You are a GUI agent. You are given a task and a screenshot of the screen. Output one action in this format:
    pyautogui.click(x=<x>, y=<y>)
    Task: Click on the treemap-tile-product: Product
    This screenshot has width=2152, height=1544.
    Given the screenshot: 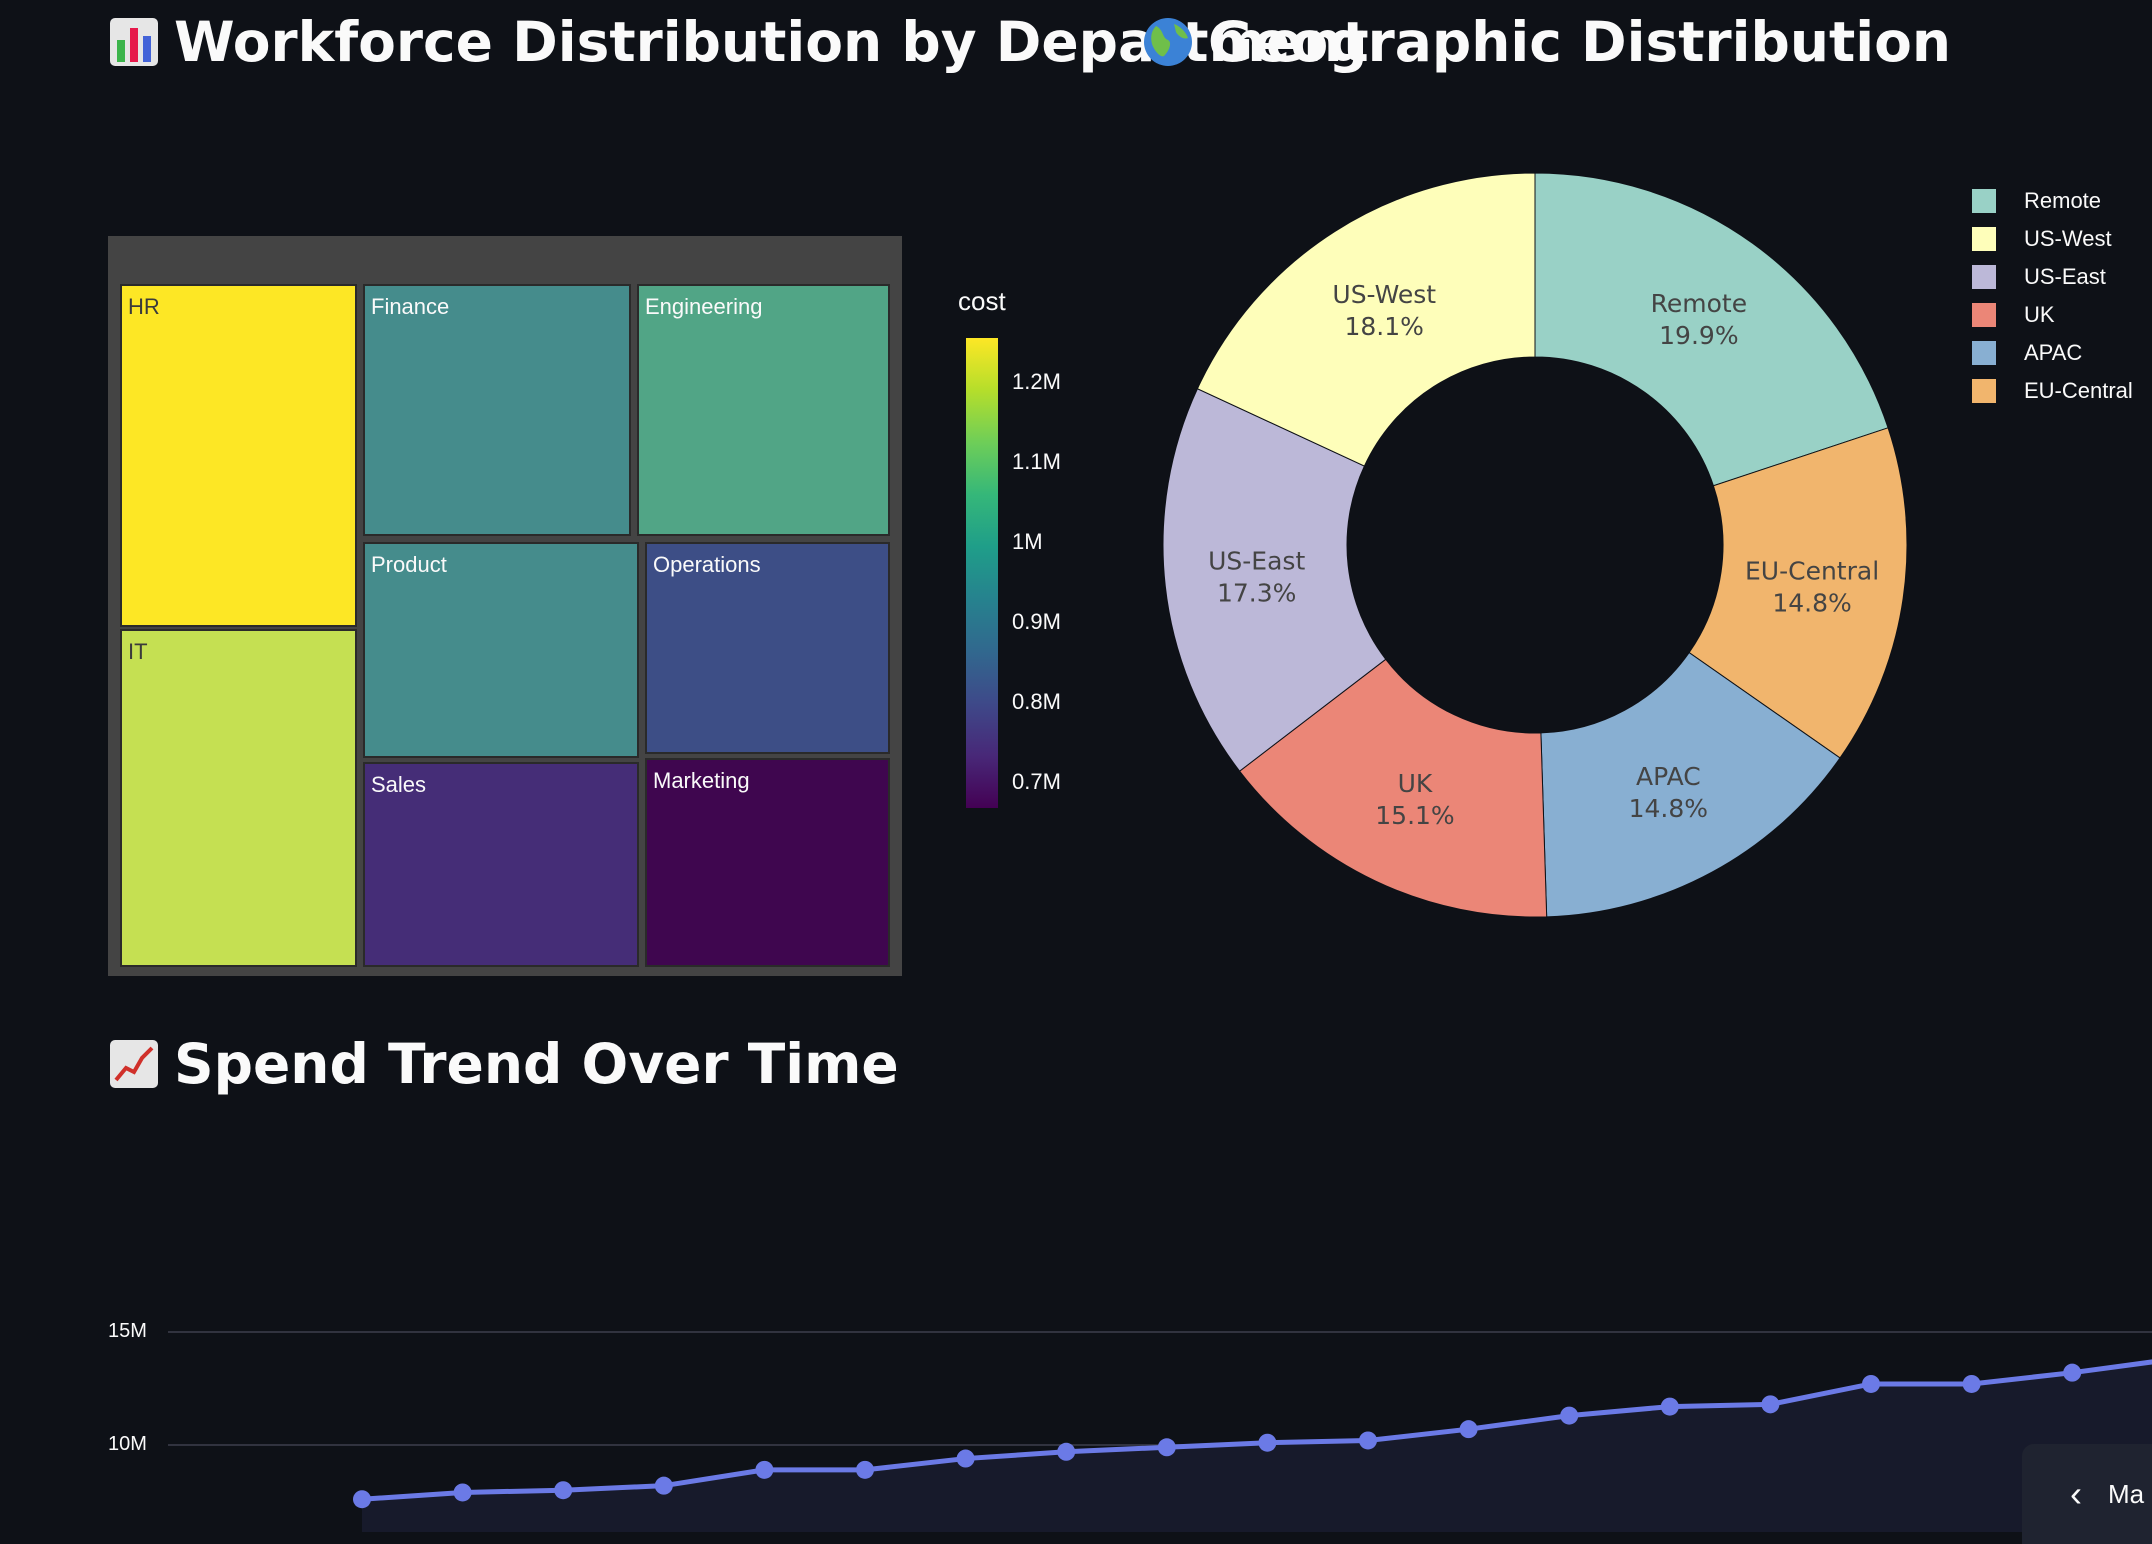 What is the action you would take?
    pyautogui.click(x=501, y=650)
    